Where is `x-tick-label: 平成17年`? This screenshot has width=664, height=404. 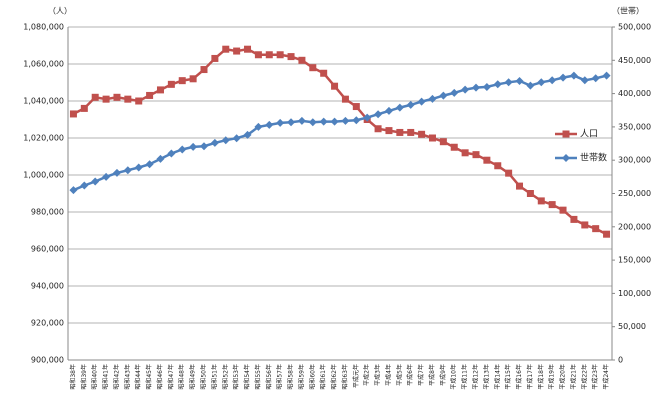 x-tick-label: 平成17年 is located at coordinates (530, 377).